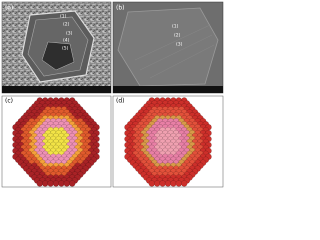 The image size is (320, 240). What do you see at coordinates (66, 41) in the screenshot?
I see `marker: (4)` at bounding box center [66, 41].